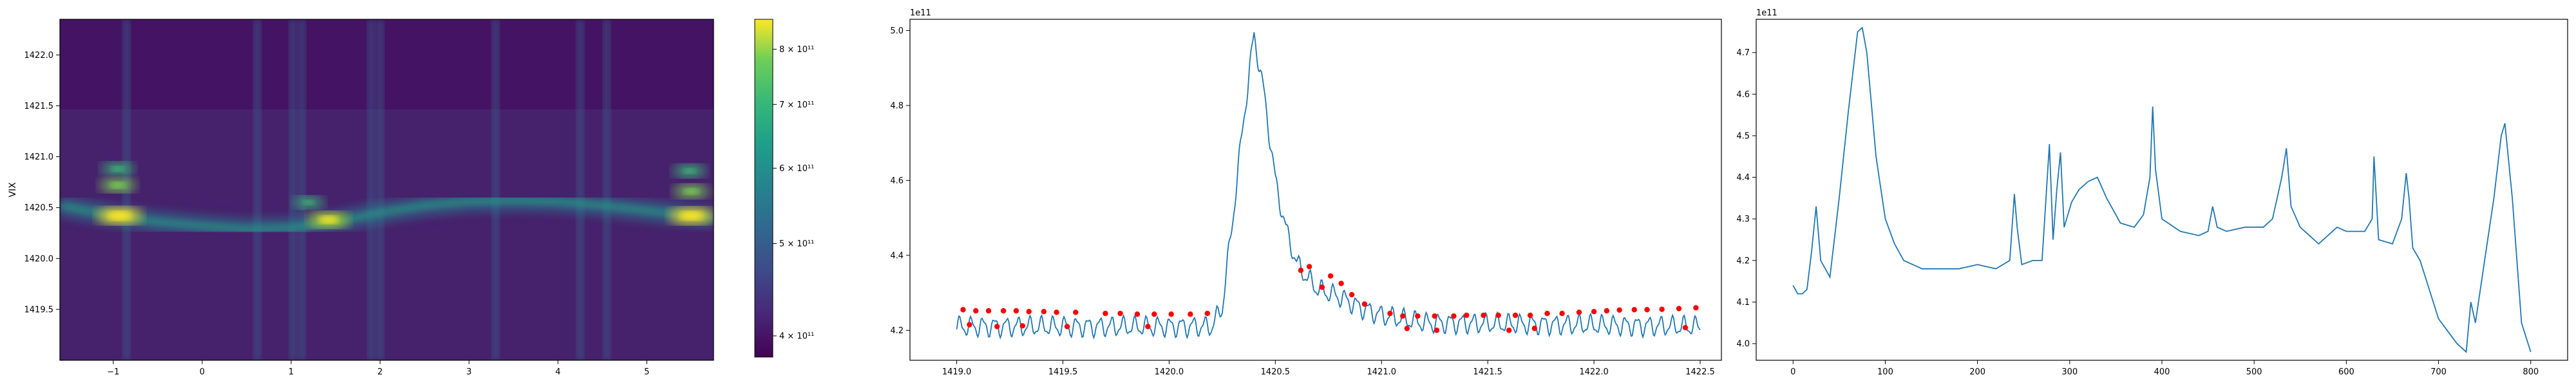 Image resolution: width=2576 pixels, height=386 pixels. Describe the element at coordinates (1063, 372) in the screenshot. I see `spectrum-peaks-x-tick-label-1: 1419.5` at that location.